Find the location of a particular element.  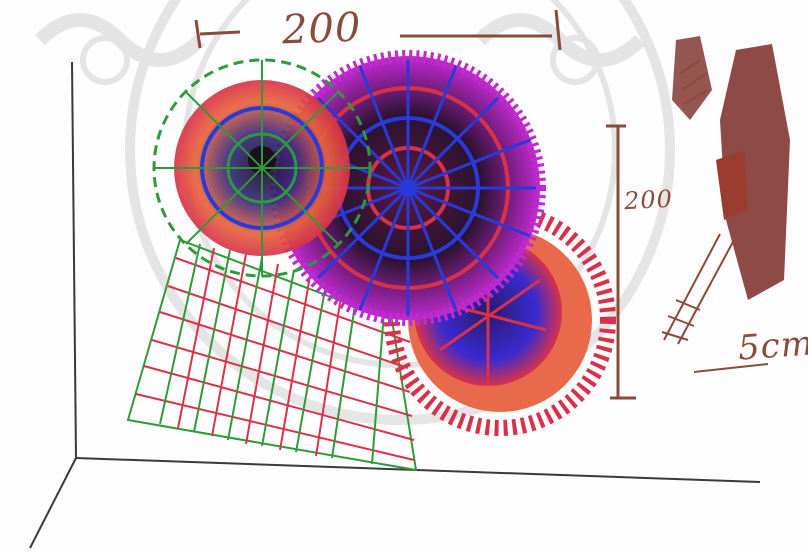

width-dimension is located at coordinates (378, 30).